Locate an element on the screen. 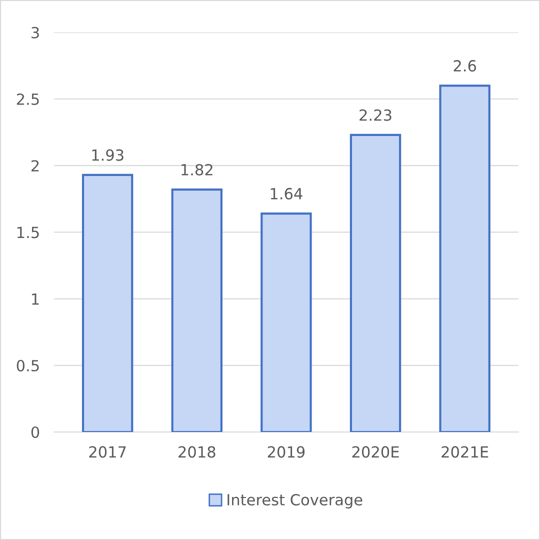 The image size is (540, 540). data-label: 2.23 is located at coordinates (376, 115).